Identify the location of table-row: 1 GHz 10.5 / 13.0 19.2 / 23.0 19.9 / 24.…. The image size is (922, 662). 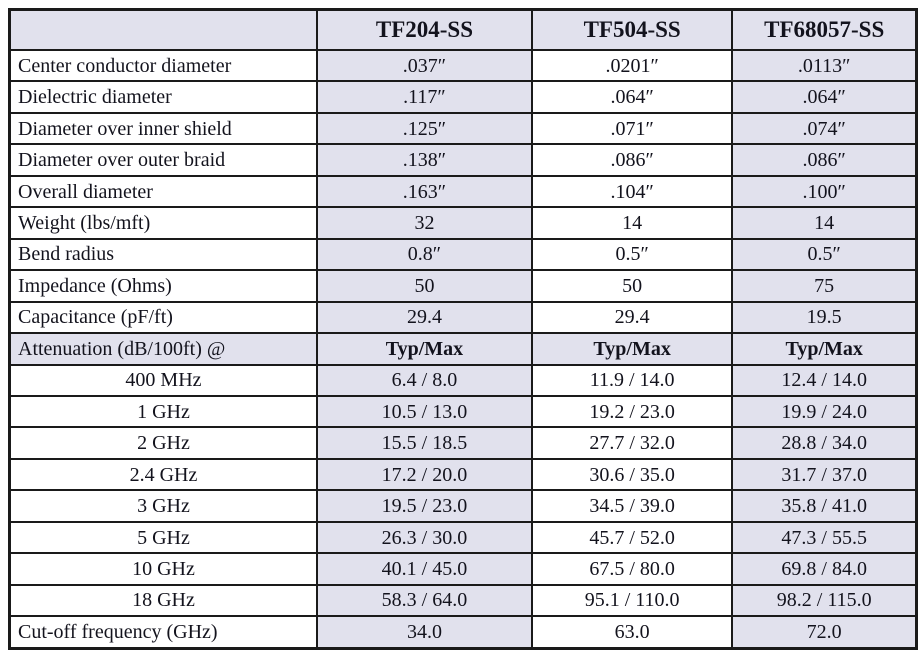
(463, 411).